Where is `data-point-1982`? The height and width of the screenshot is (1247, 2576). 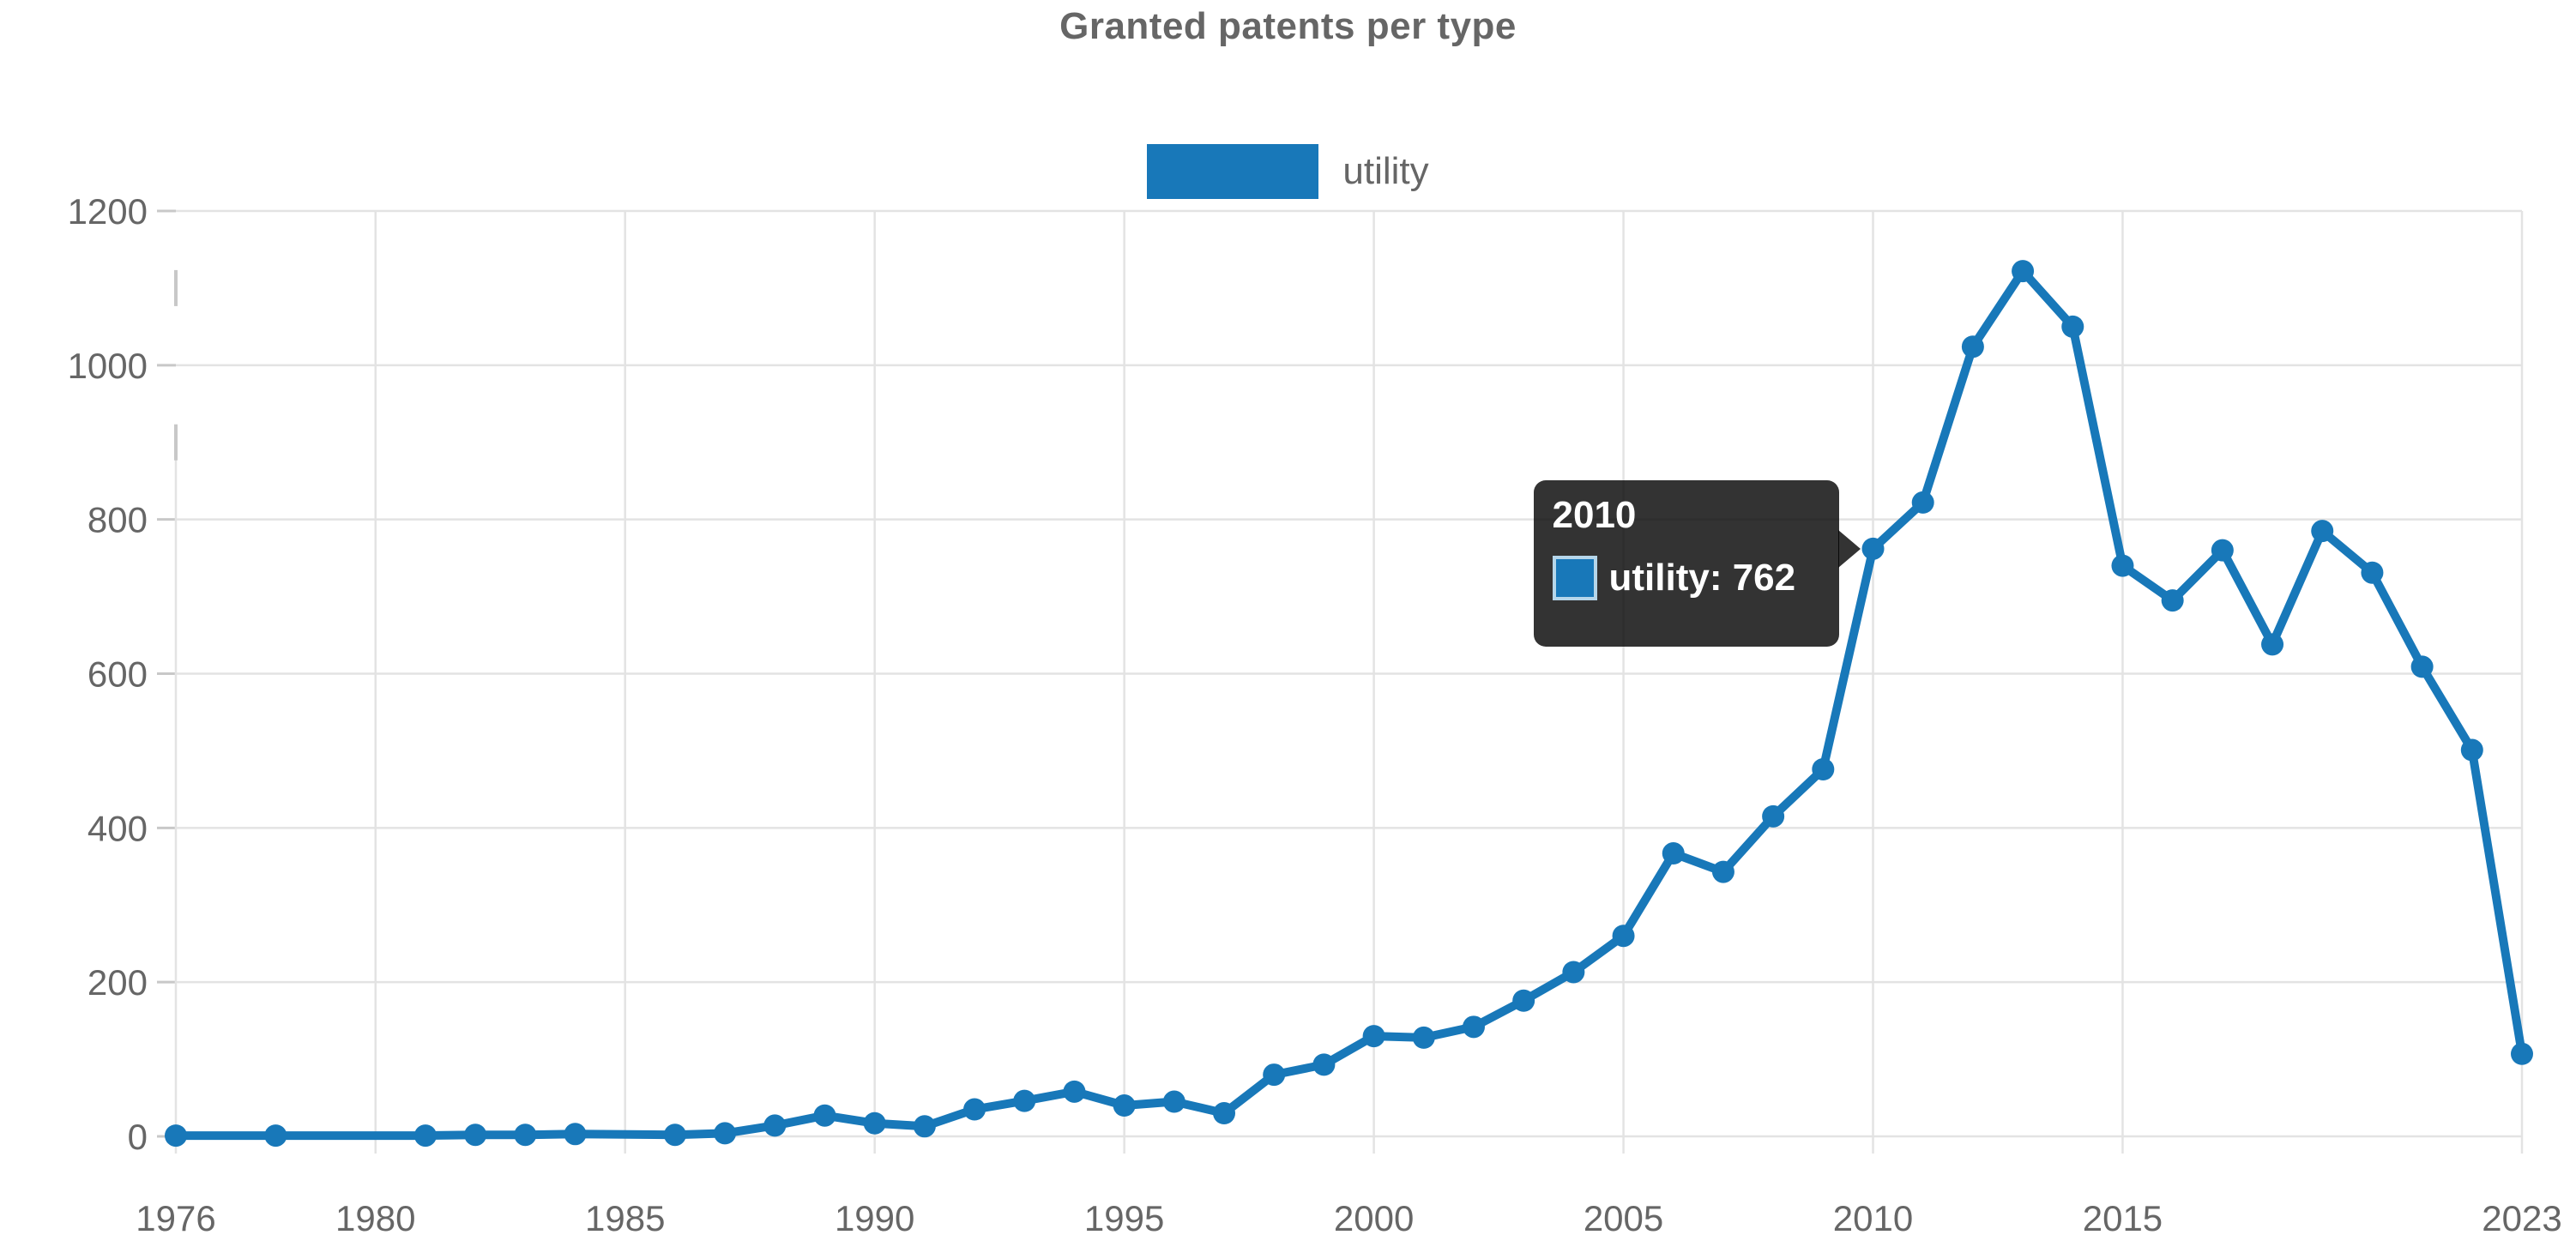
data-point-1982 is located at coordinates (475, 1135).